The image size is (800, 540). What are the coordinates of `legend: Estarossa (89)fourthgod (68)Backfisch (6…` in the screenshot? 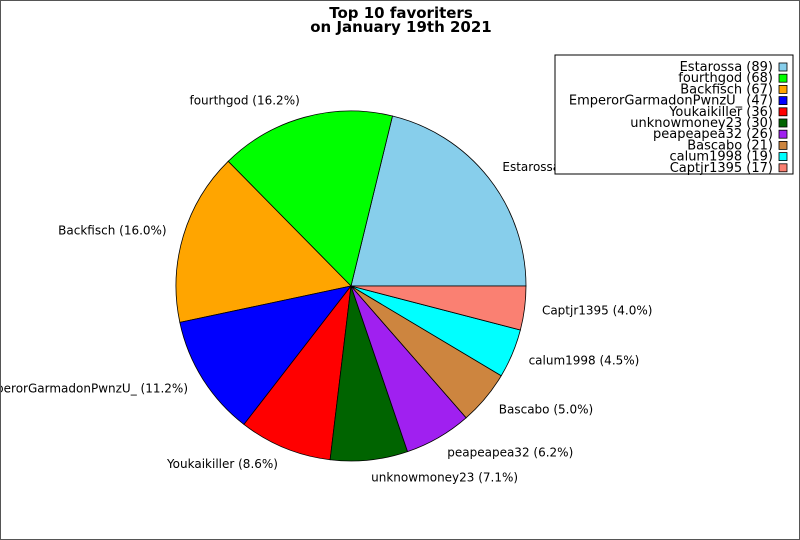 It's located at (674, 115).